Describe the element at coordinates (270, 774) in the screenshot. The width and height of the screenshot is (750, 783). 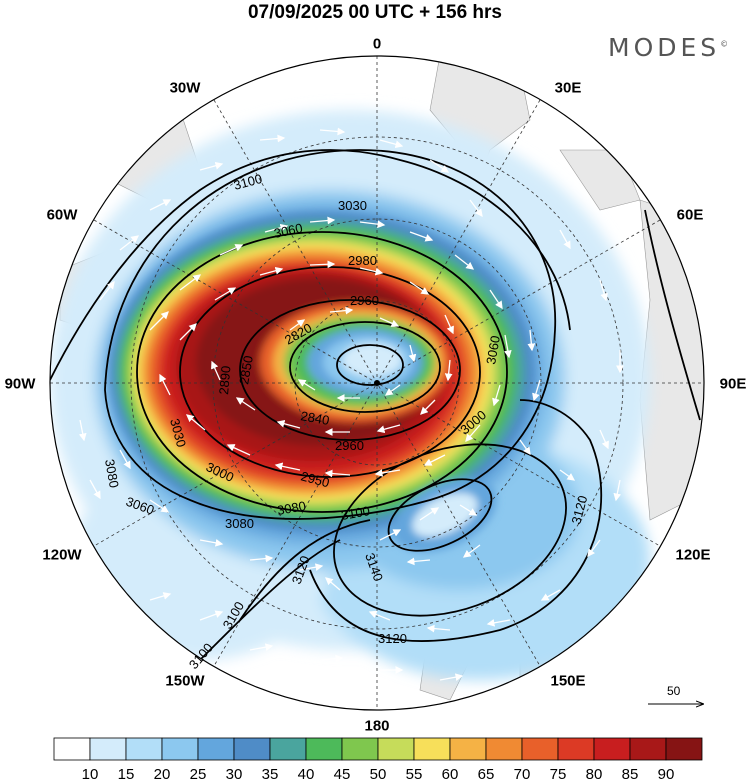
I see `colorbar-tick-label: 35` at that location.